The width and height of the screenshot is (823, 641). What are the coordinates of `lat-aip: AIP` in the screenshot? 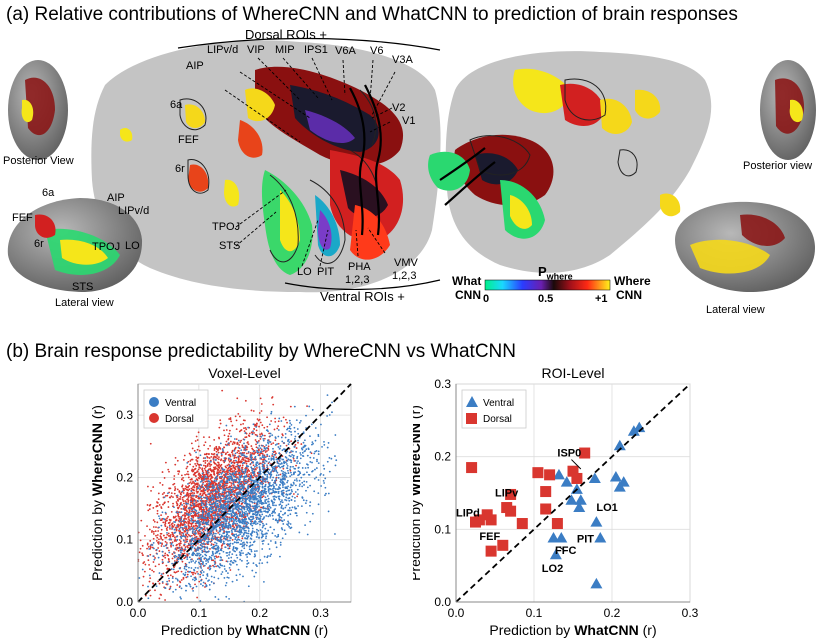 It's located at (116, 198).